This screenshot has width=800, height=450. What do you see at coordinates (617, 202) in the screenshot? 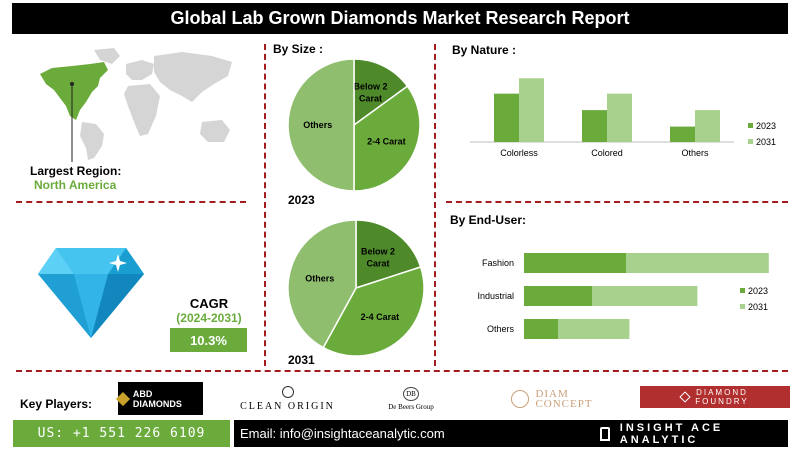
I see `divider-nature` at bounding box center [617, 202].